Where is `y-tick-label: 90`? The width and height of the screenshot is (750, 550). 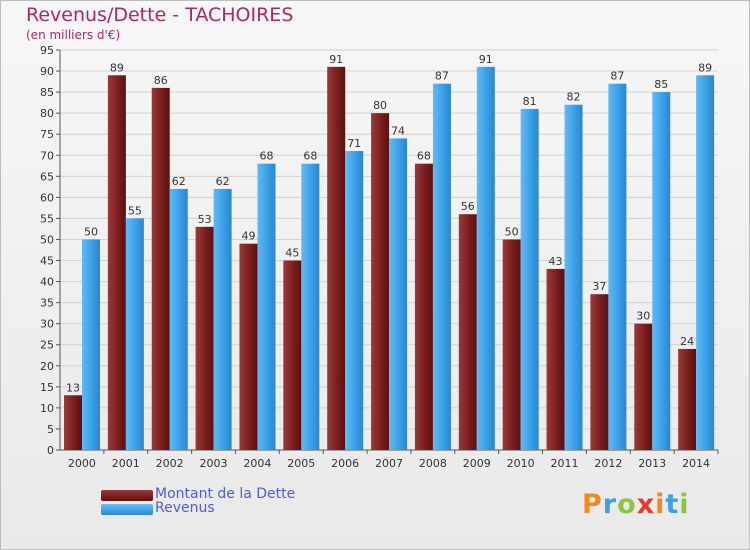 y-tick-label: 90 is located at coordinates (47, 71).